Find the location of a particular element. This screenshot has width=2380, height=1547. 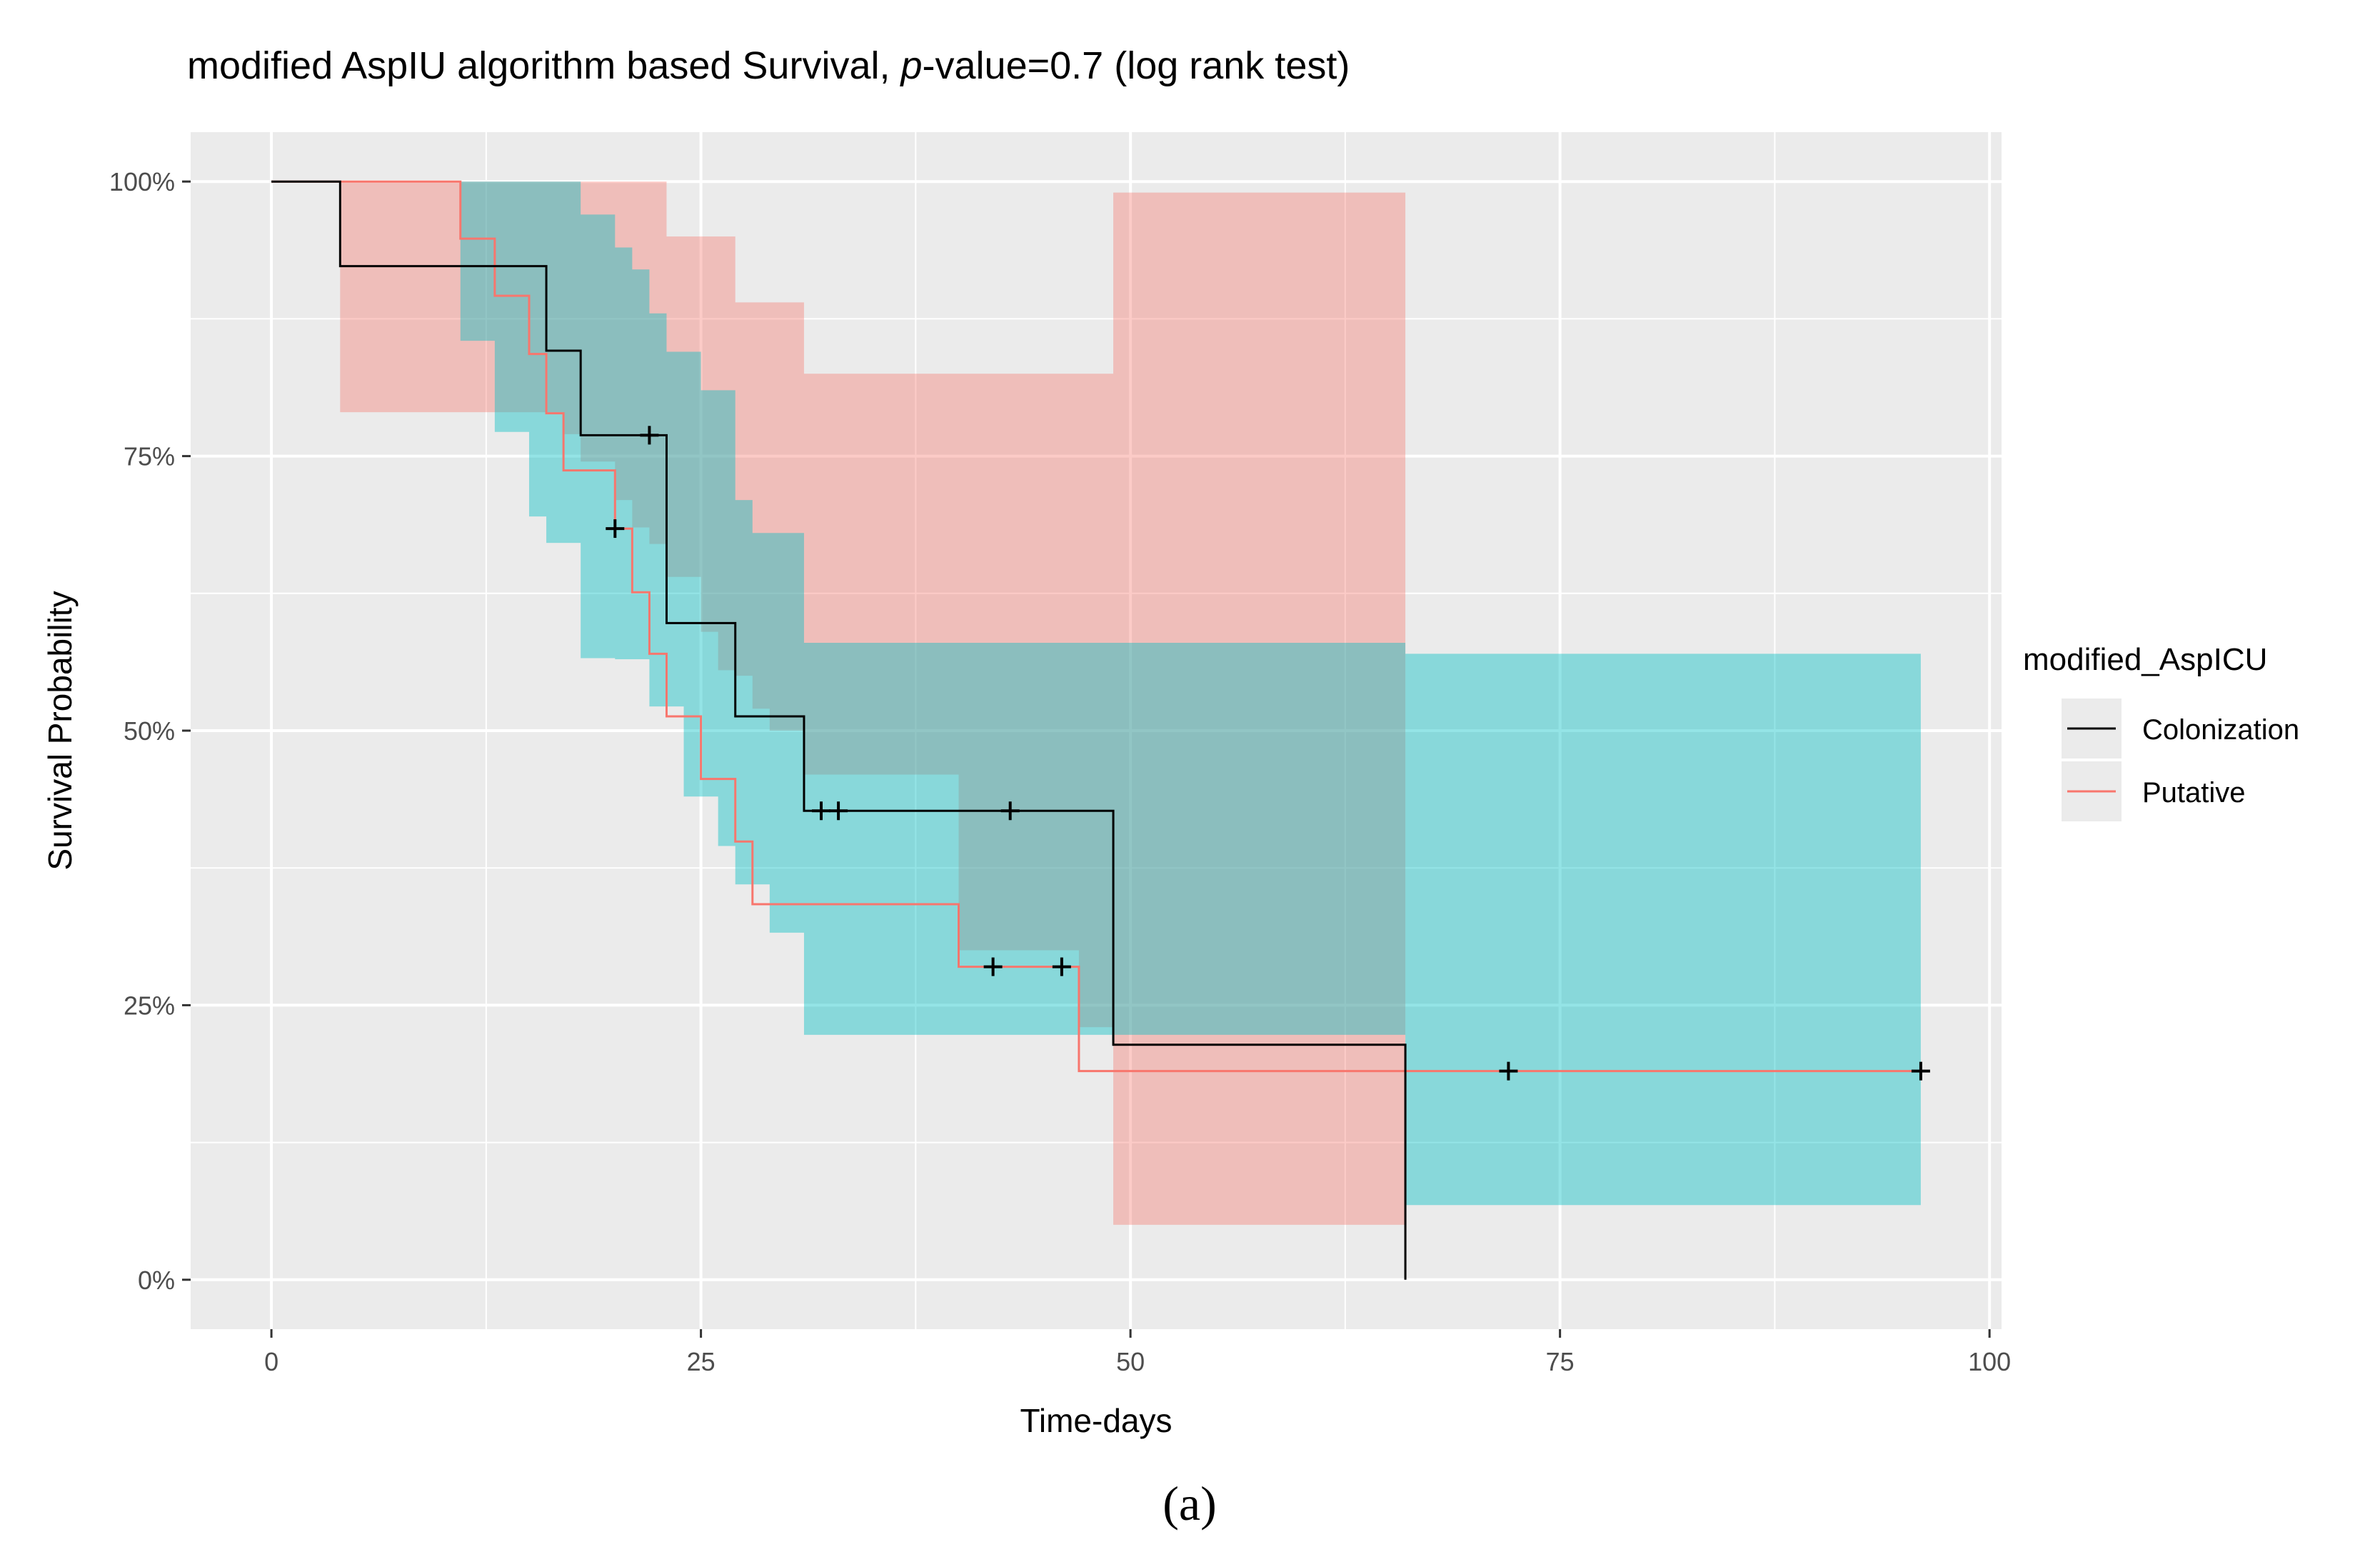

y-tick-label: 100% is located at coordinates (142, 181).